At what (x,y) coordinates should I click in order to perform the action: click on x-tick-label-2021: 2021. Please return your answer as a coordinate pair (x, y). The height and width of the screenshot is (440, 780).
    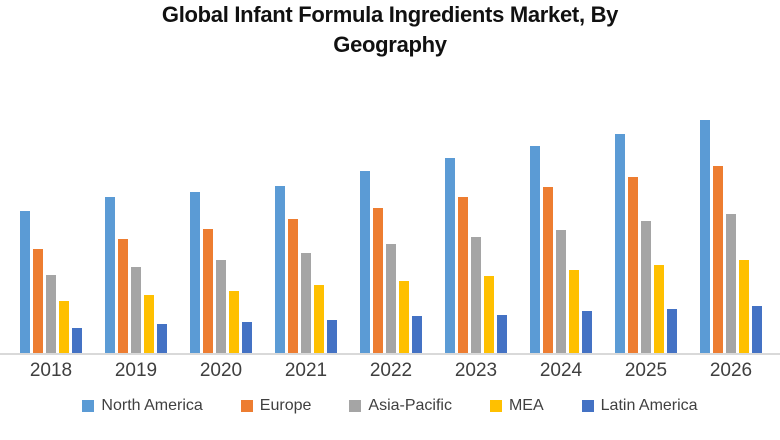
    Looking at the image, I should click on (306, 370).